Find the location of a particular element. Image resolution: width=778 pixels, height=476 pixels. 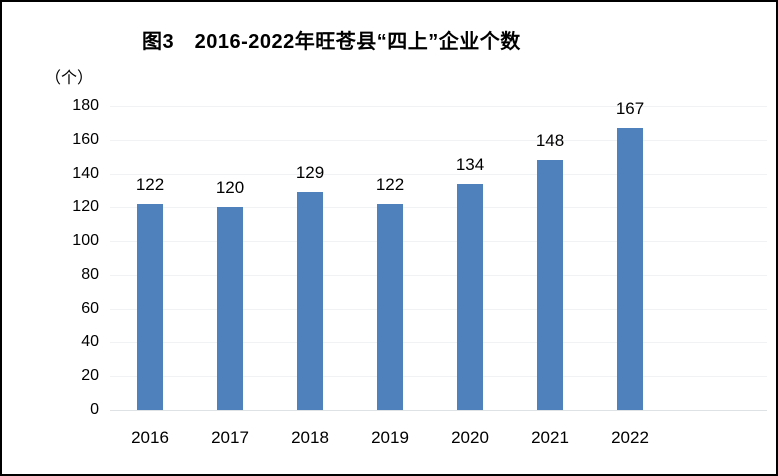

y-axis-tick-label: 20 is located at coordinates (90, 376).